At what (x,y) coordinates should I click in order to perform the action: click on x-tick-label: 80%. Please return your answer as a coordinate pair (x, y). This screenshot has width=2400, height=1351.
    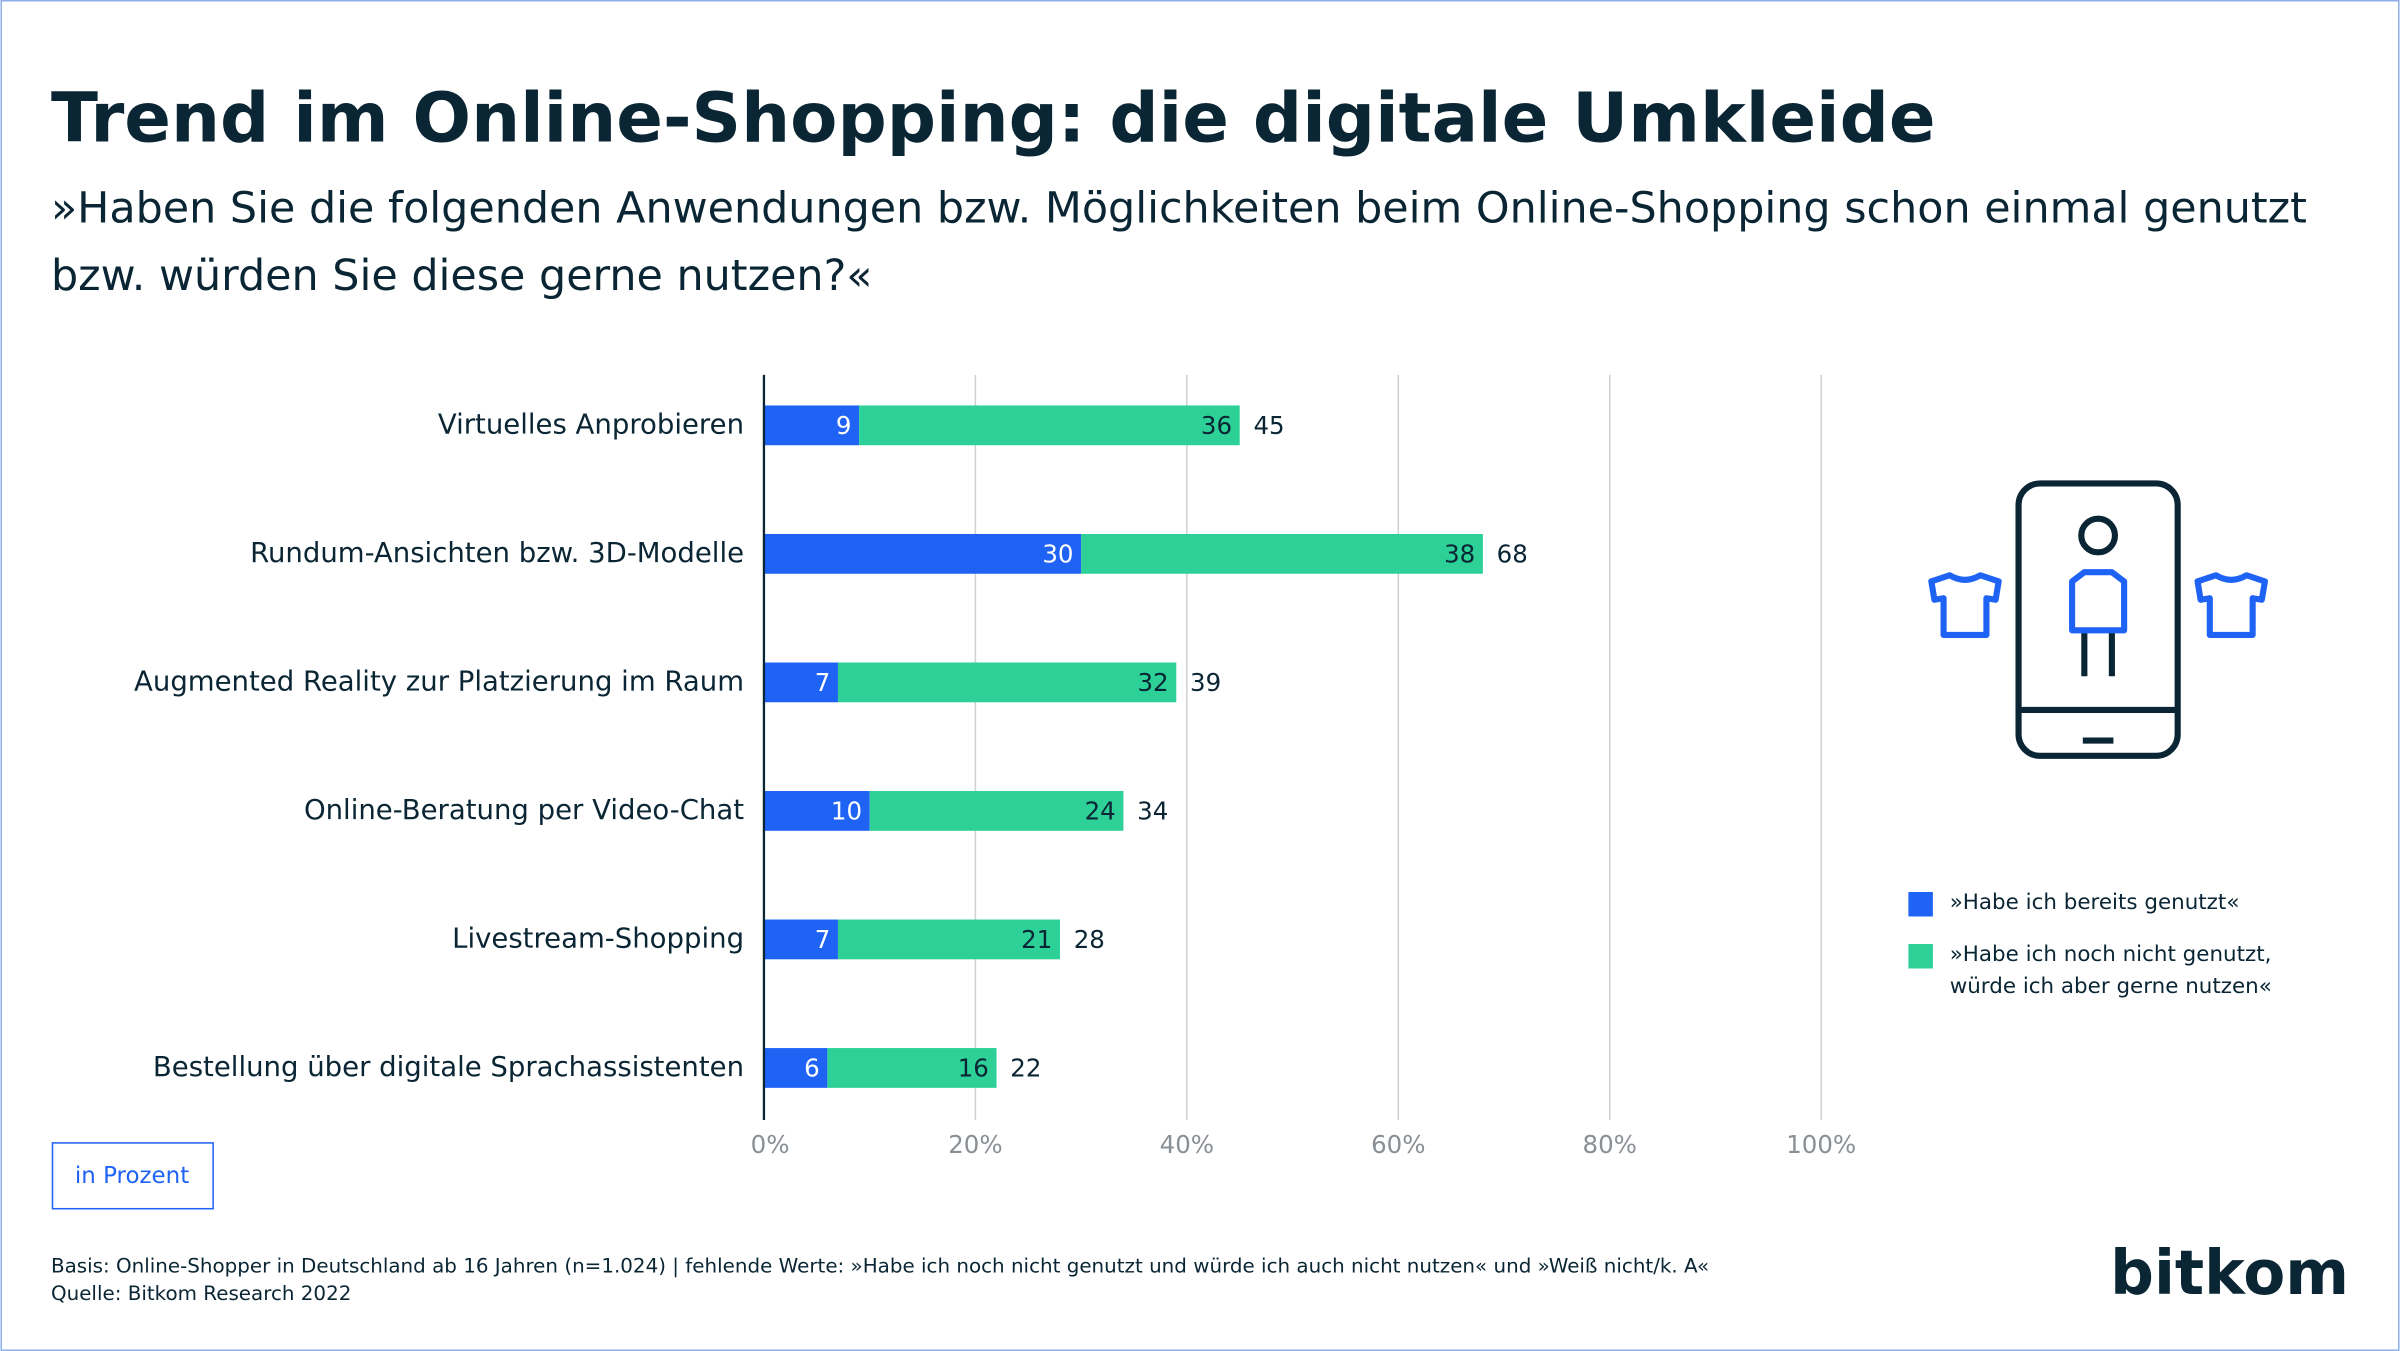
    Looking at the image, I should click on (1610, 1144).